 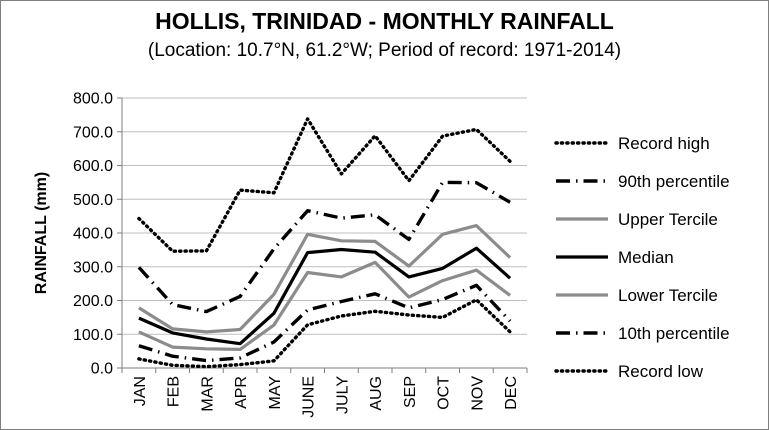 What do you see at coordinates (93, 267) in the screenshot?
I see `y-tick-label: 300.0` at bounding box center [93, 267].